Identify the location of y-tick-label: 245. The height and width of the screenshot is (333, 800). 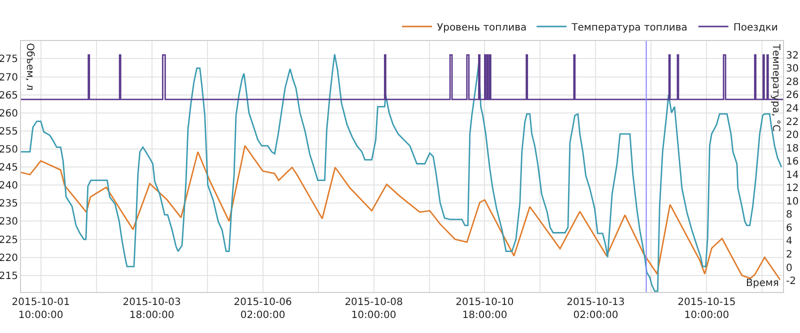
(9, 168).